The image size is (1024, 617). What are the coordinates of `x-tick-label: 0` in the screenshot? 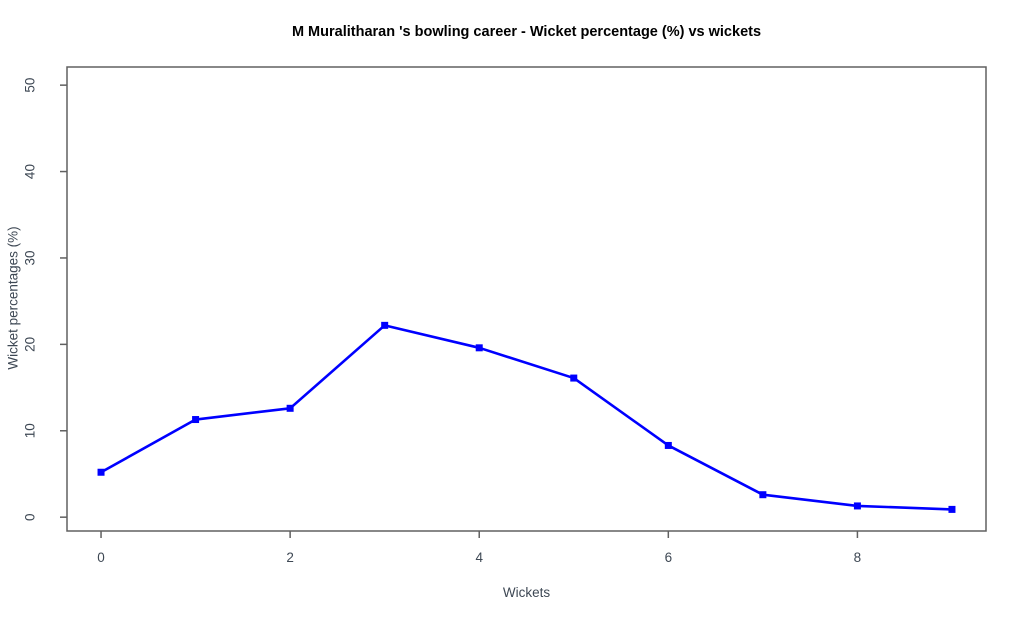 It's located at (101, 557).